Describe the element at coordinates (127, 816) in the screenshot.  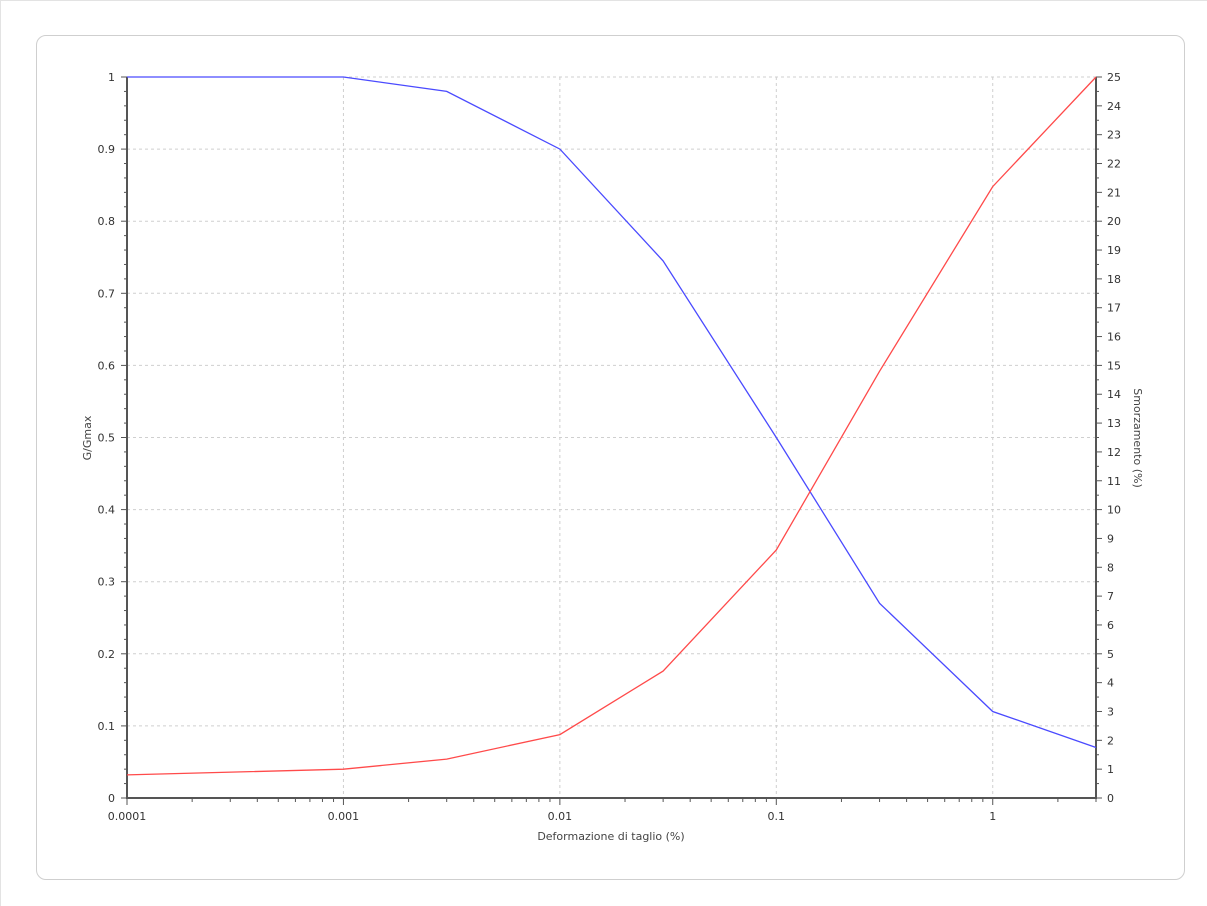
I see `x-tick-label: 0.0001` at that location.